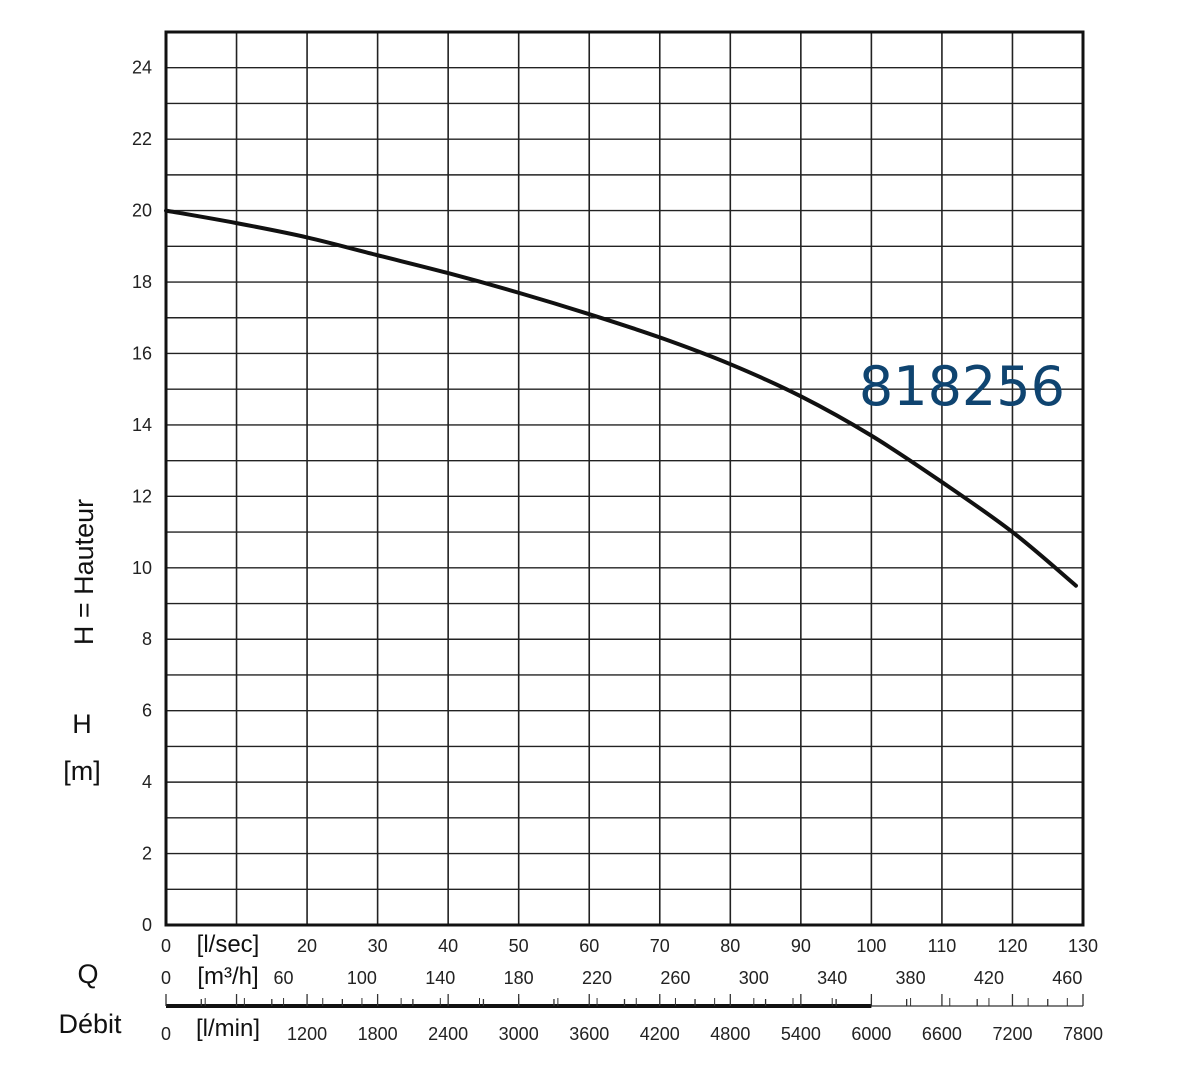  What do you see at coordinates (1083, 946) in the screenshot?
I see `x-tick-label: 130` at bounding box center [1083, 946].